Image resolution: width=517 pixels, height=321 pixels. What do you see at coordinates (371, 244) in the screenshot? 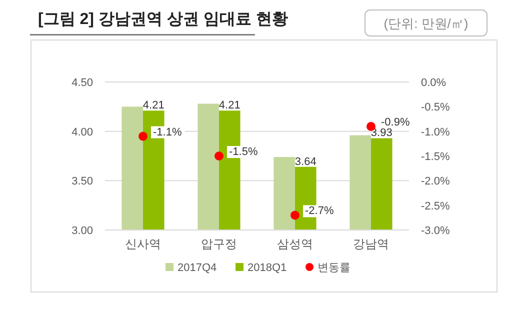
I see `x-tick-label: 강남역` at bounding box center [371, 244].